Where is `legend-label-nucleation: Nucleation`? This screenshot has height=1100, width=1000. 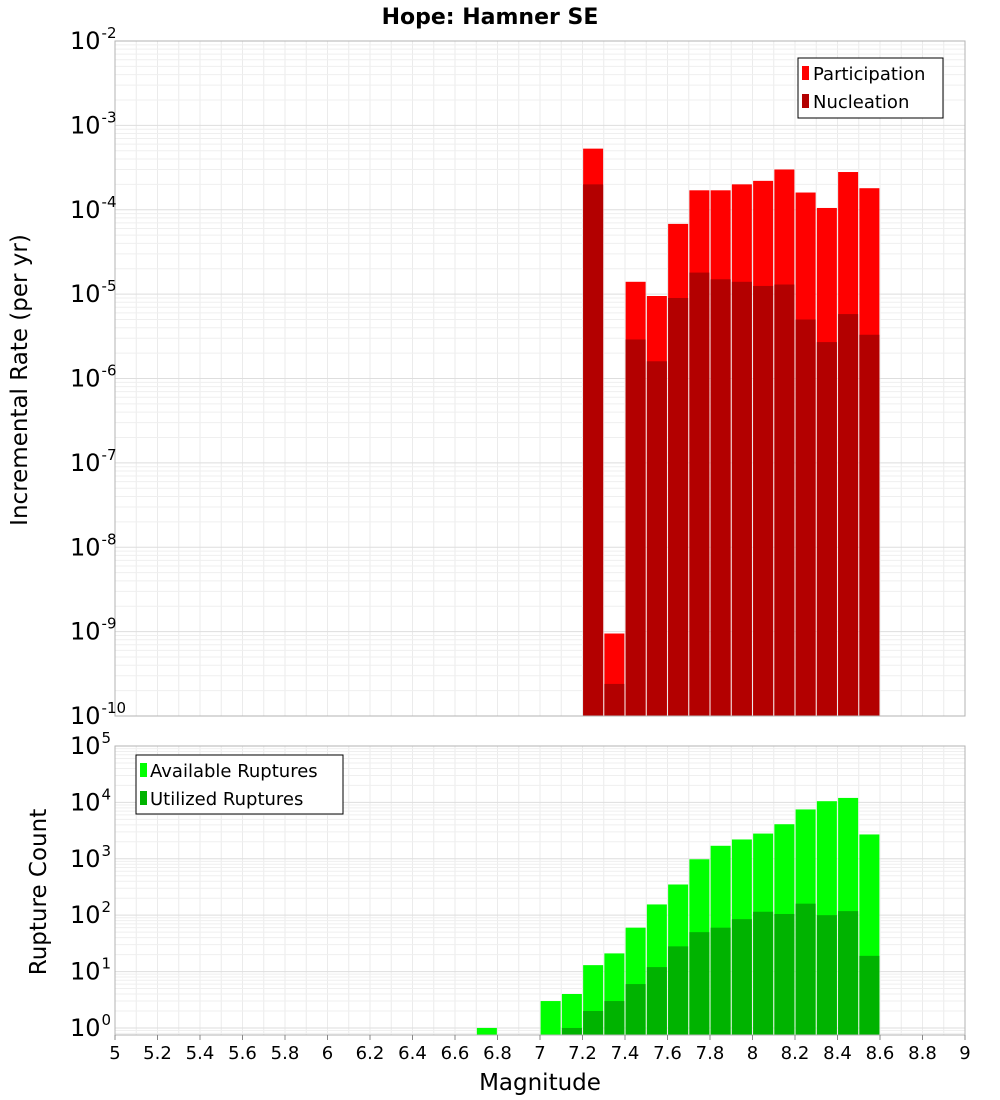 legend-label-nucleation: Nucleation is located at coordinates (861, 102).